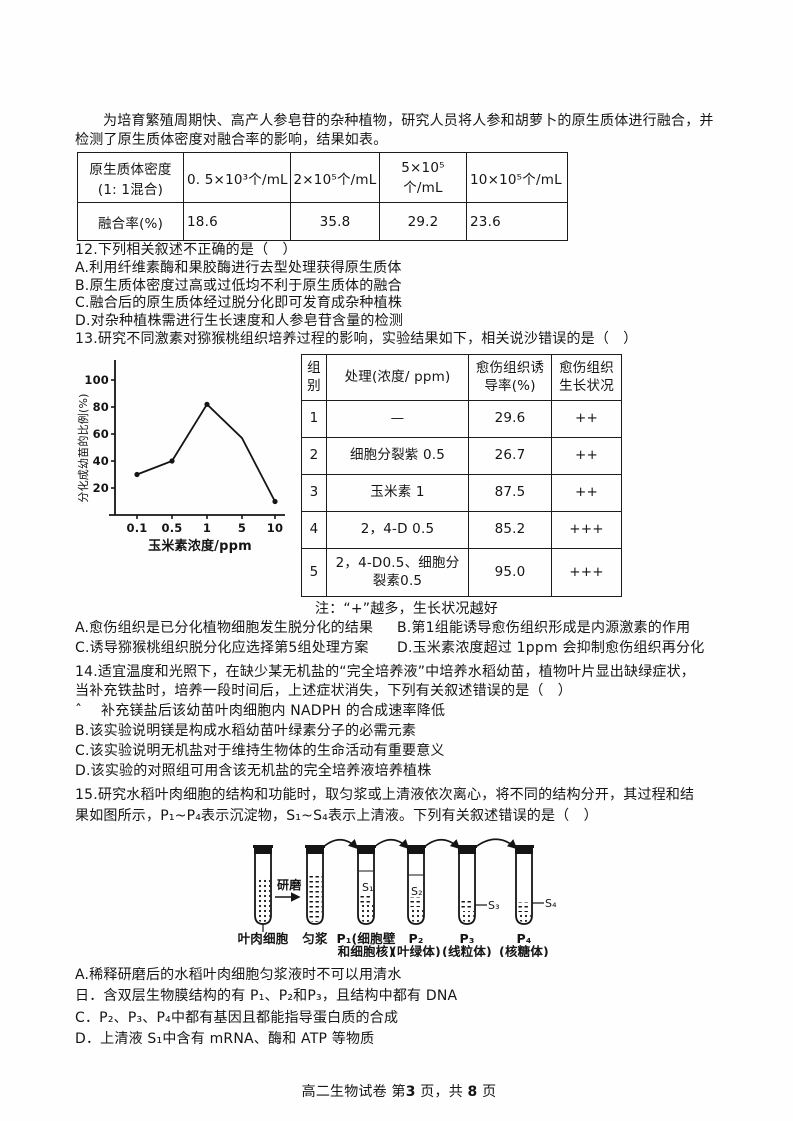 The image size is (793, 1121). Describe the element at coordinates (260, 751) in the screenshot. I see `q14-option-c: C.该实验说明无机盐对于维持生物体的生命活动有重要意义` at that location.